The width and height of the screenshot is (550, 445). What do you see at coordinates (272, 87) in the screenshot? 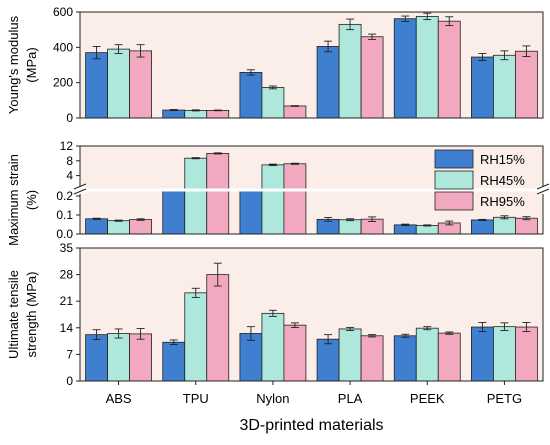
I see `error-bar-p0-nylon-s1` at bounding box center [272, 87].